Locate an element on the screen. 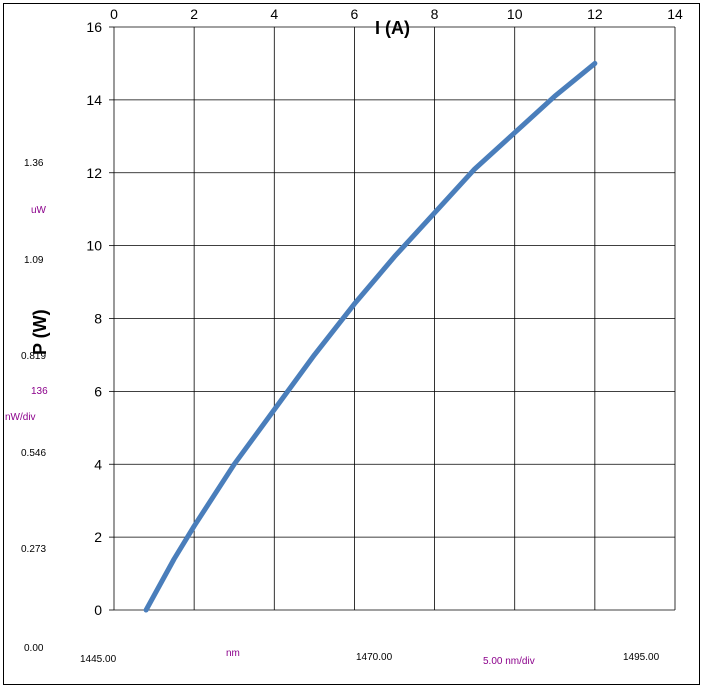  y-tick-label: 8 is located at coordinates (98, 319).